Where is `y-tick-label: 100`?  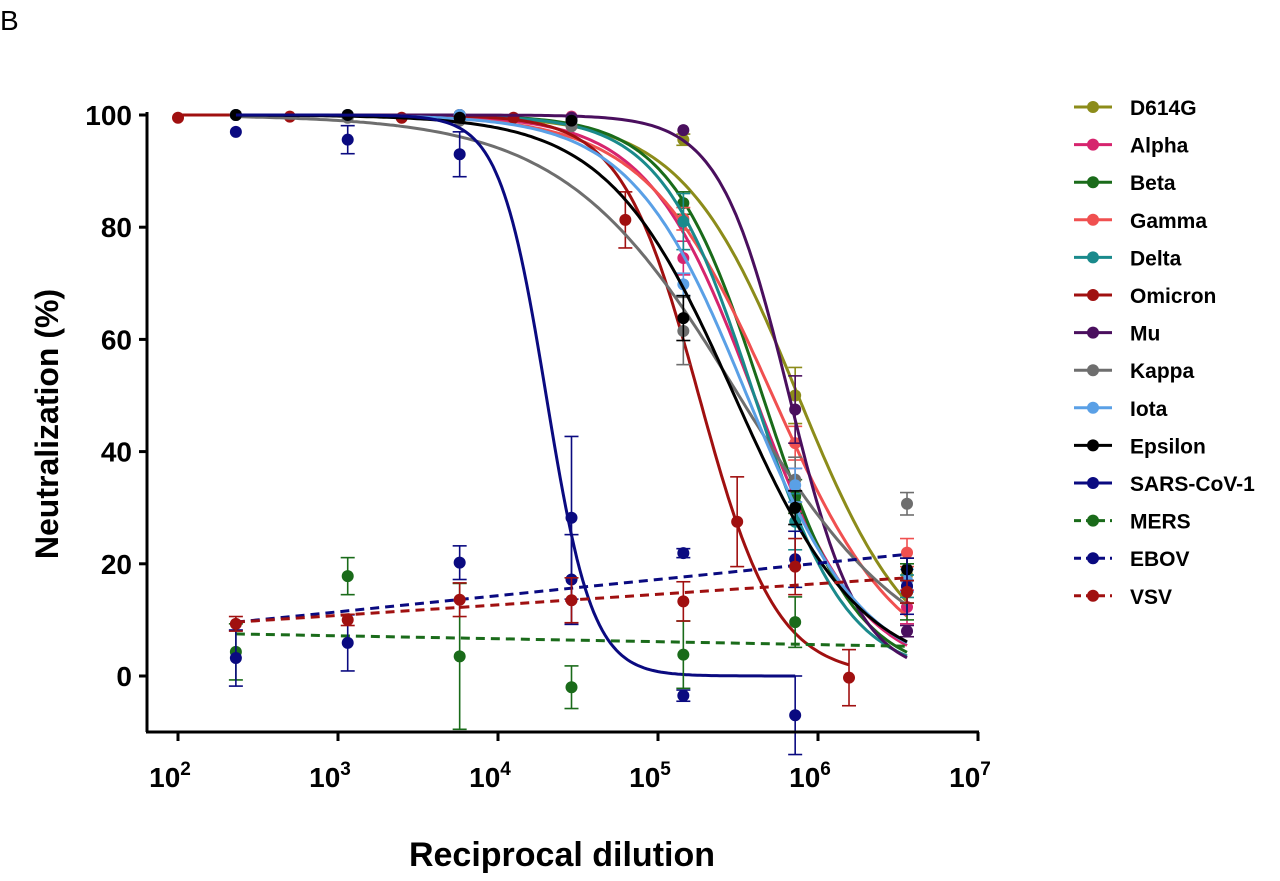
y-tick-label: 100 is located at coordinates (108, 115).